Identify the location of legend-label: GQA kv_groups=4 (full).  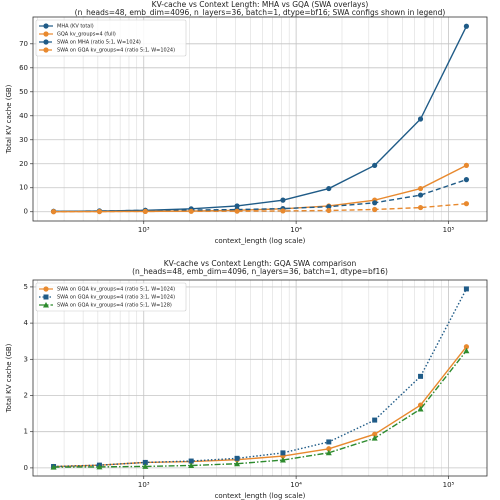
(86, 35).